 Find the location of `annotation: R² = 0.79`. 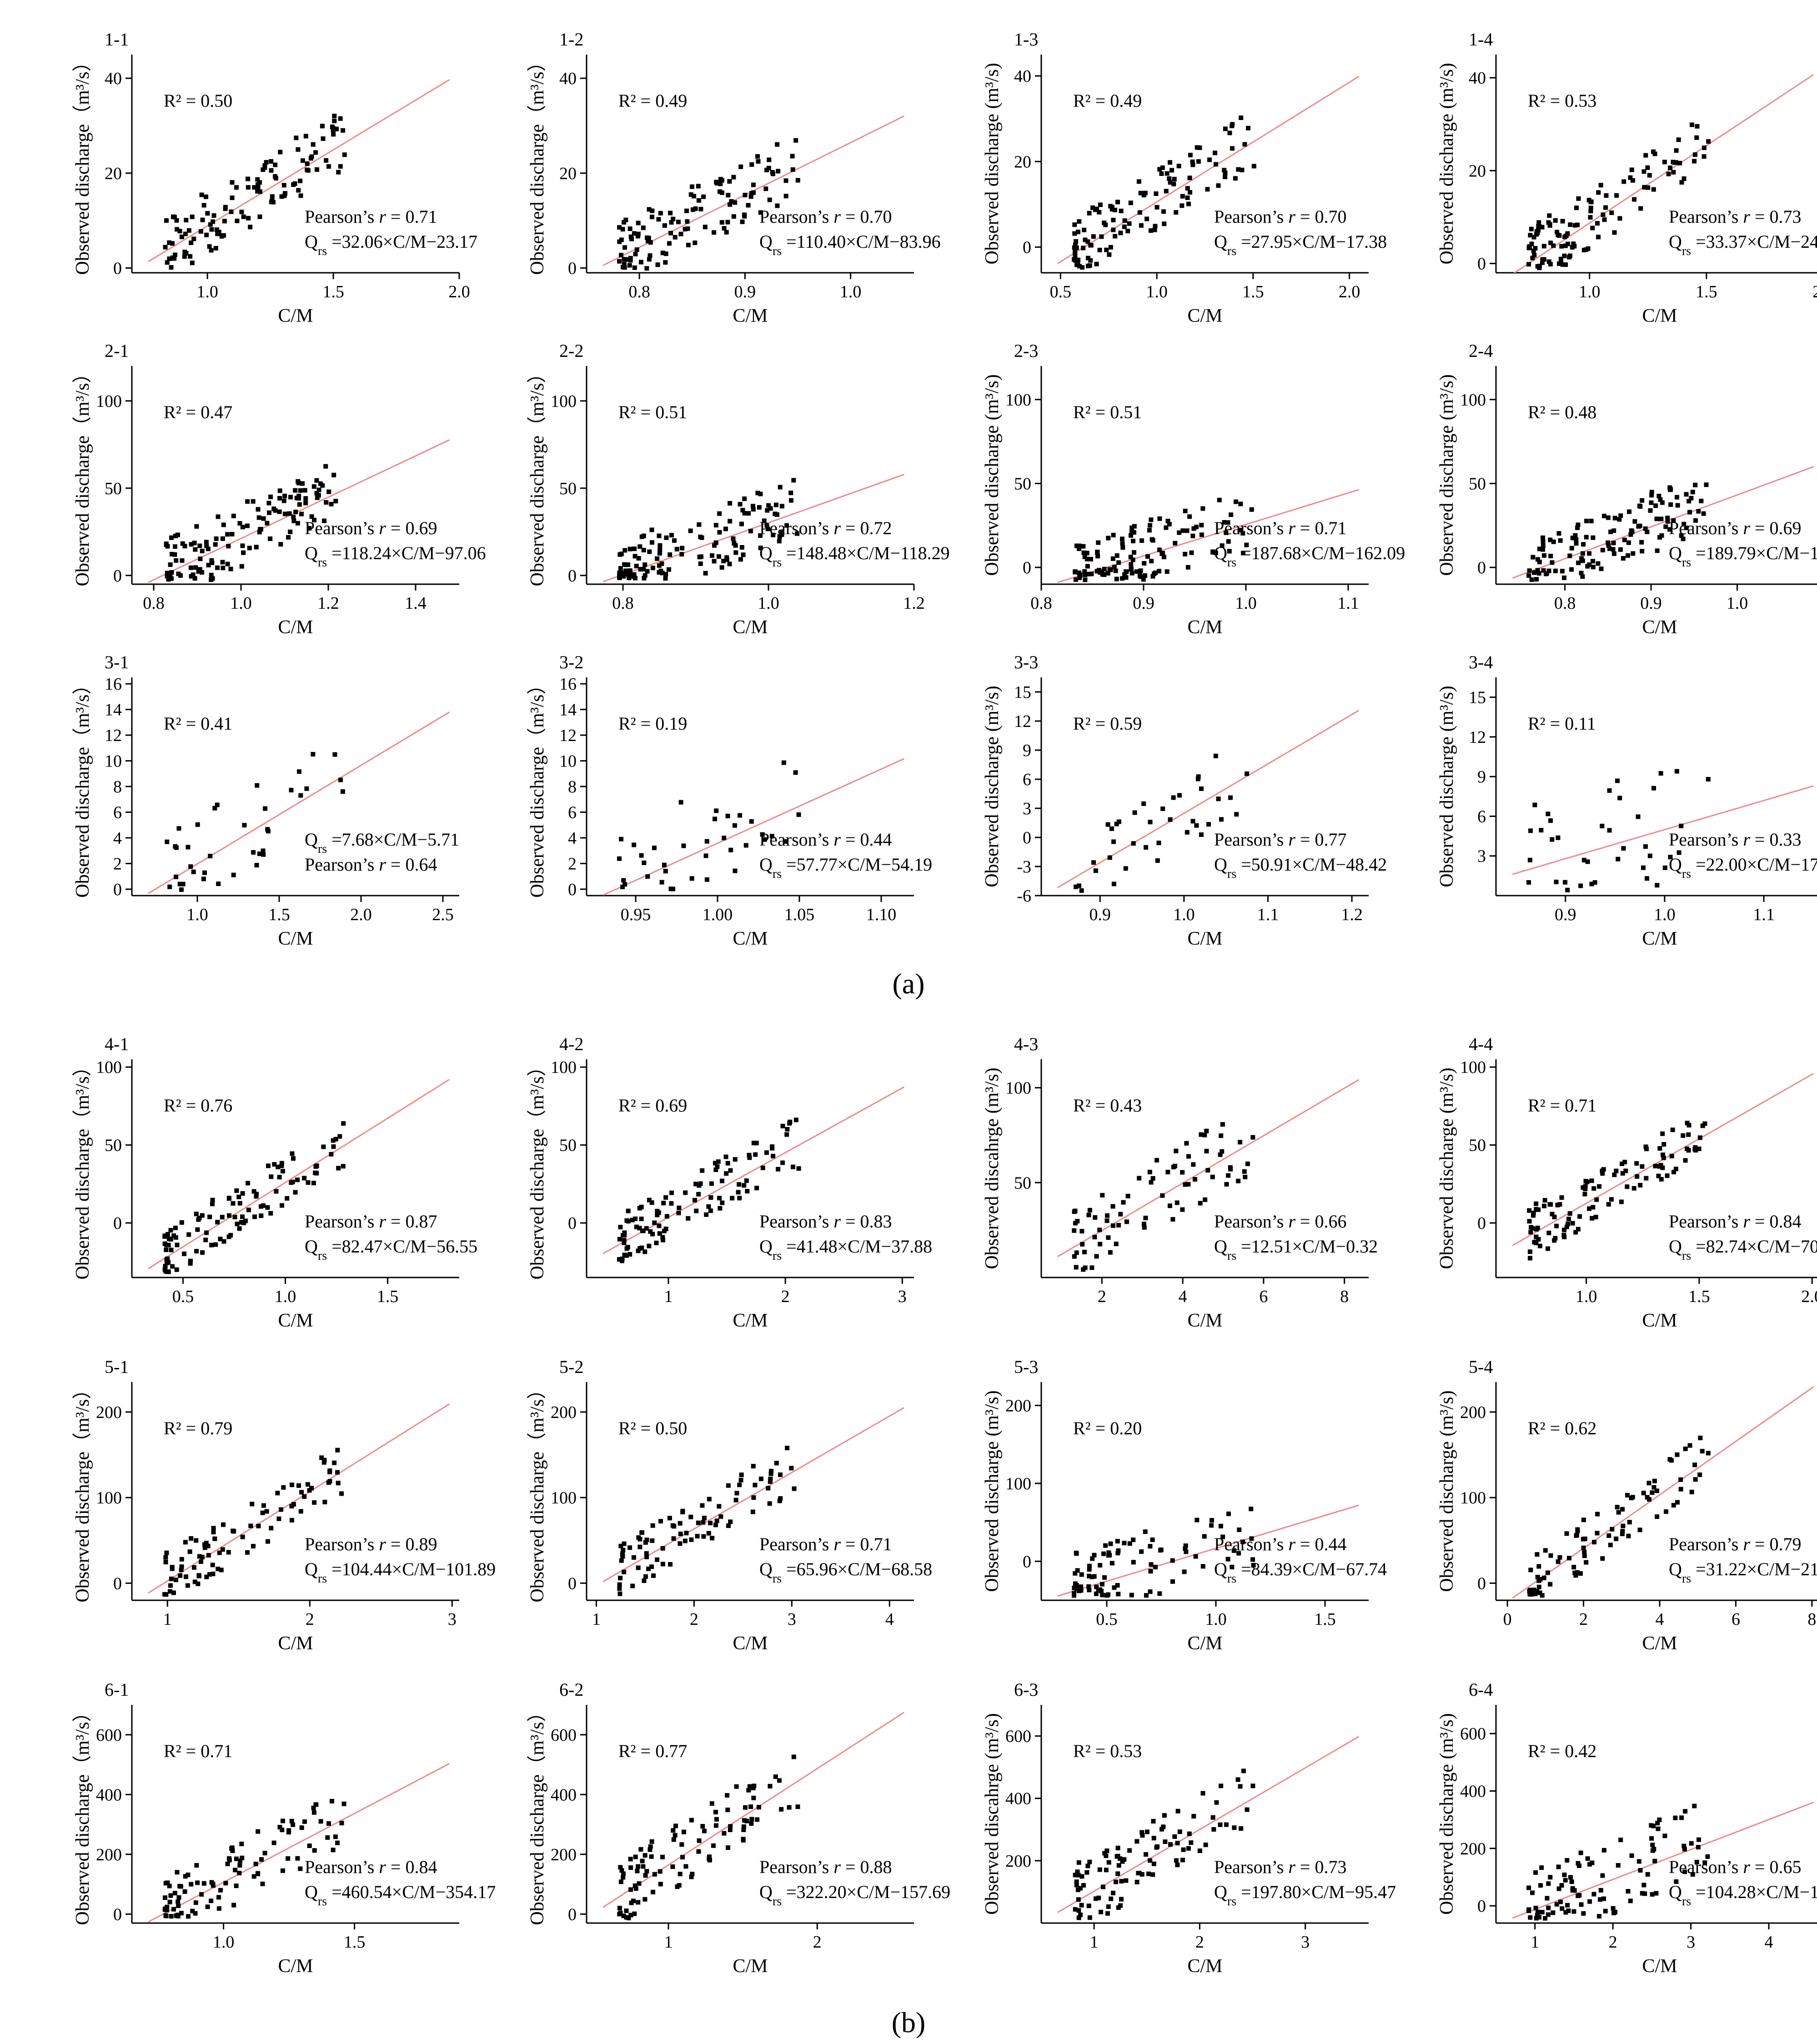

annotation: R² = 0.79 is located at coordinates (198, 1428).